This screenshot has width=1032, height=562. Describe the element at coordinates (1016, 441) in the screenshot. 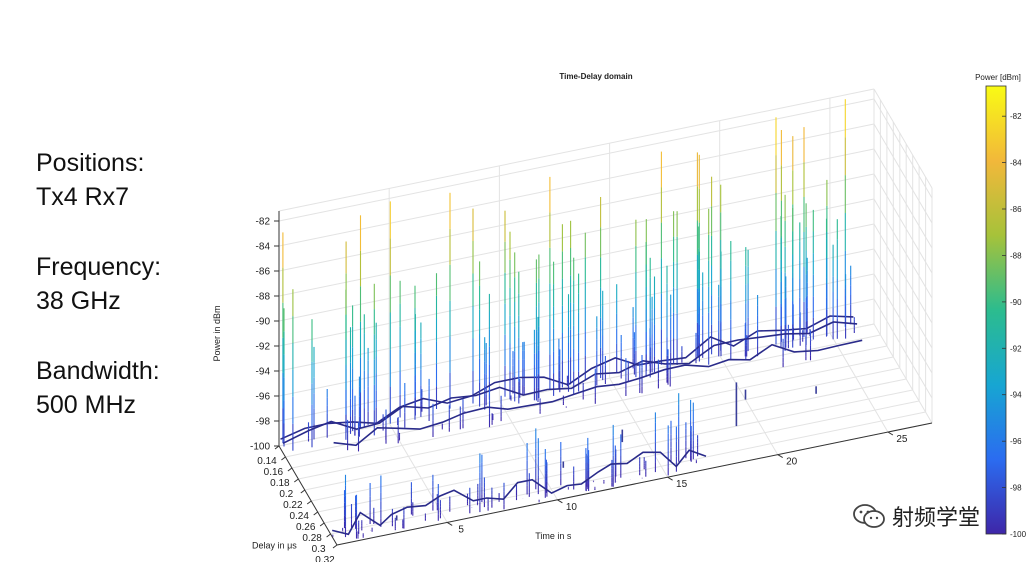

I see `colorbar-tick-label: -96` at that location.